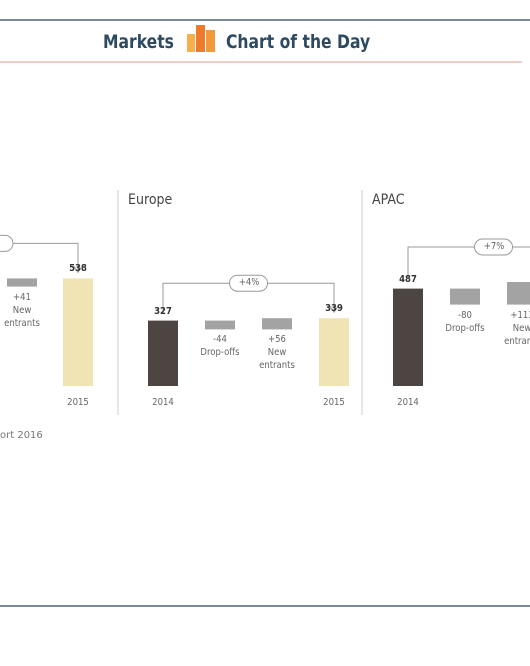 This screenshot has width=530, height=666. I want to click on growth-label: +7%, so click(493, 246).